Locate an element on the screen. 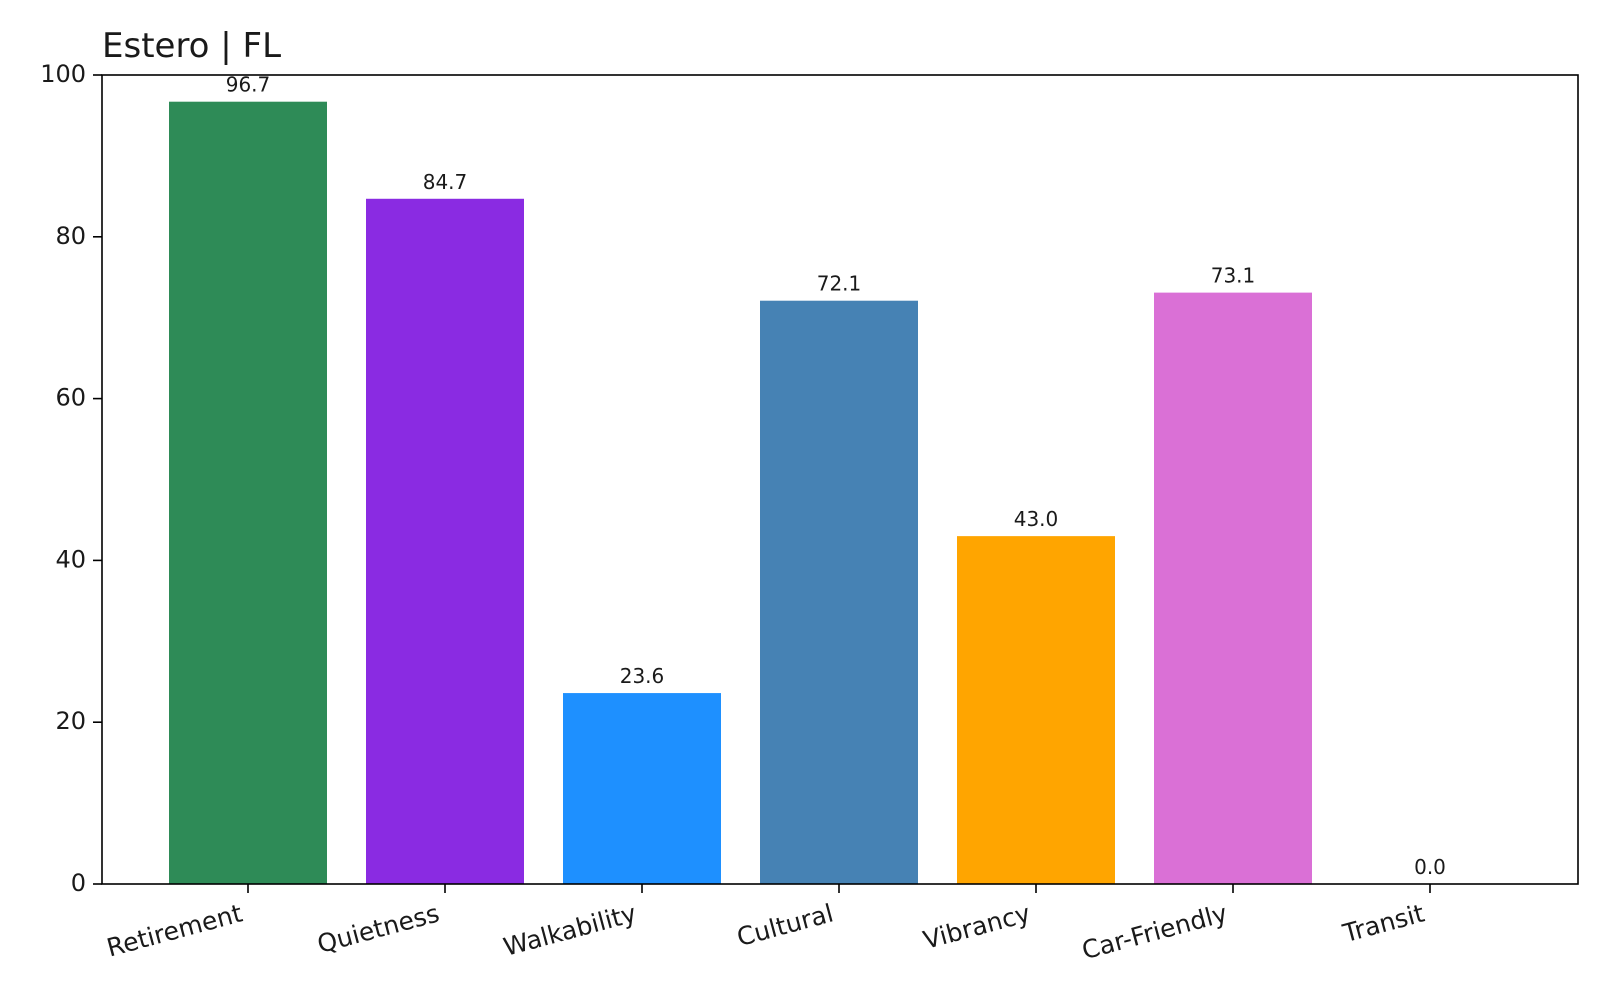 The width and height of the screenshot is (1600, 1000). y-tick-label: 60 is located at coordinates (70, 398).